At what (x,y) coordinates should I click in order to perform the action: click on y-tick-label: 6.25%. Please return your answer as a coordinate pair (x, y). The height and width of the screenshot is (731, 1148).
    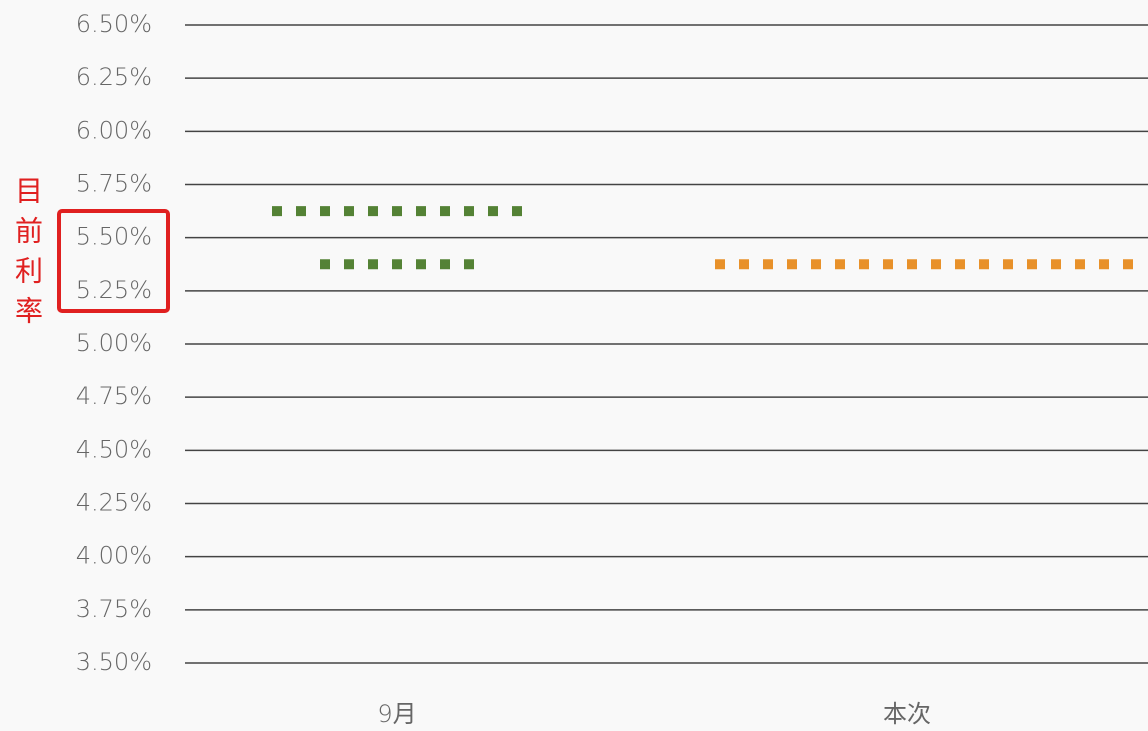
    Looking at the image, I should click on (114, 77).